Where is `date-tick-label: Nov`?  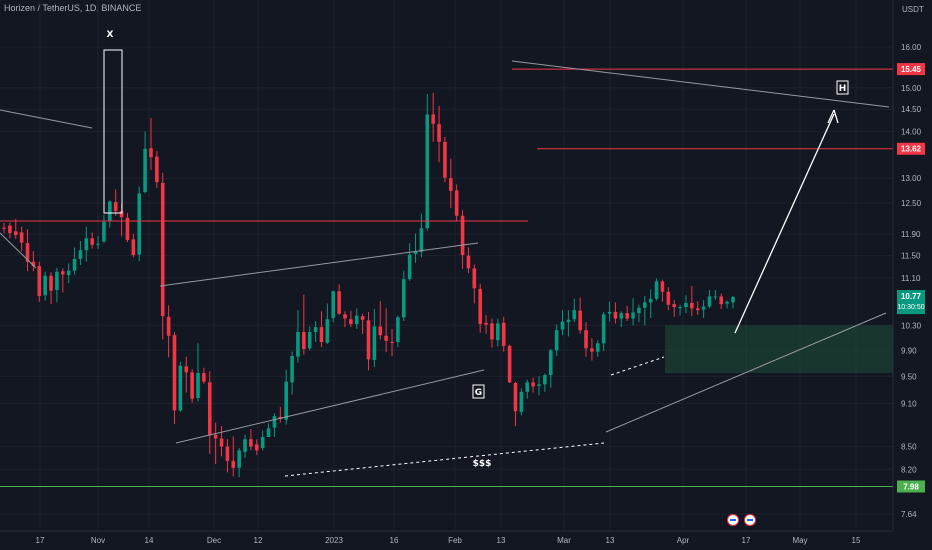
date-tick-label: Nov is located at coordinates (98, 540).